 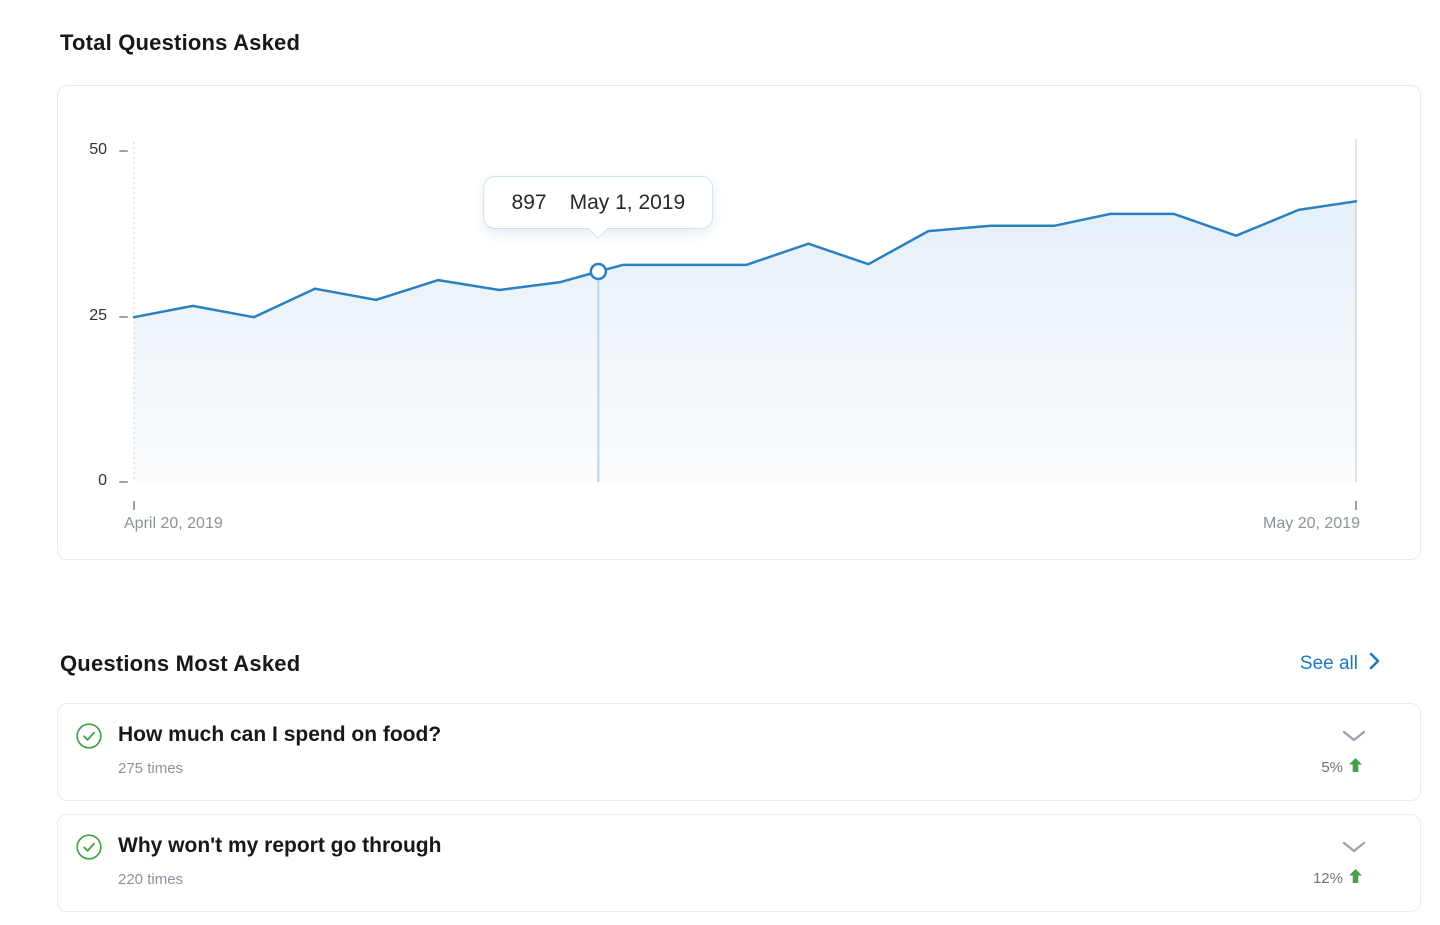 I want to click on y-axis-tick-label: 0, so click(x=102, y=480).